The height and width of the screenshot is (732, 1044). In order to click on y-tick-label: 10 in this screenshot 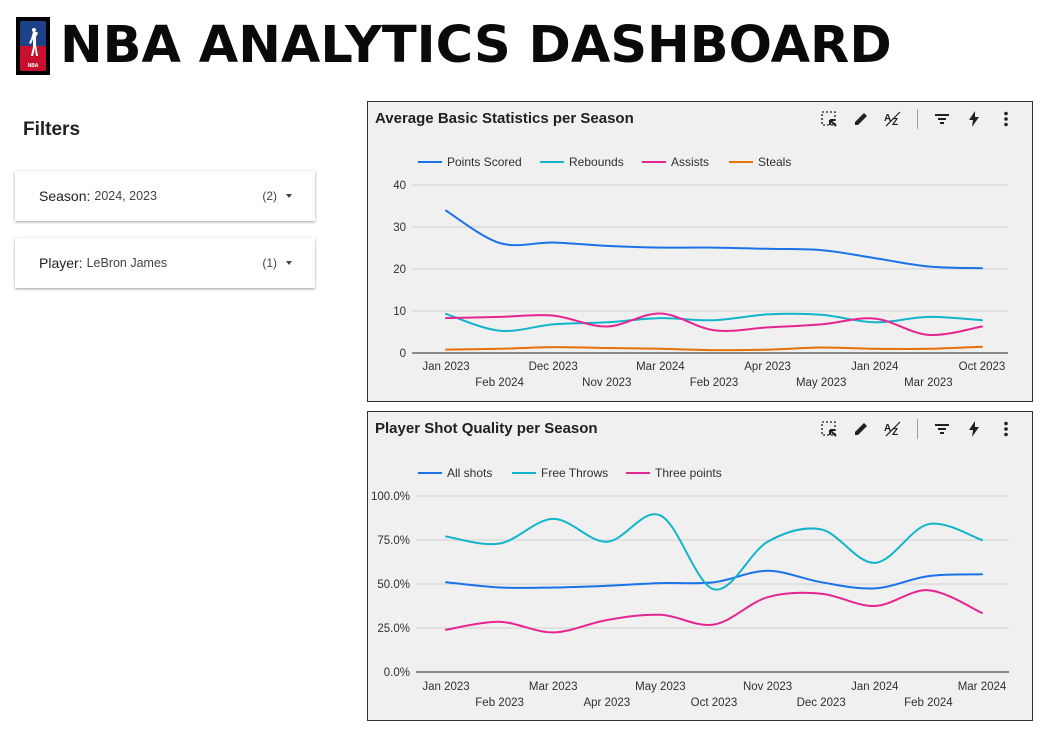, I will do `click(399, 312)`.